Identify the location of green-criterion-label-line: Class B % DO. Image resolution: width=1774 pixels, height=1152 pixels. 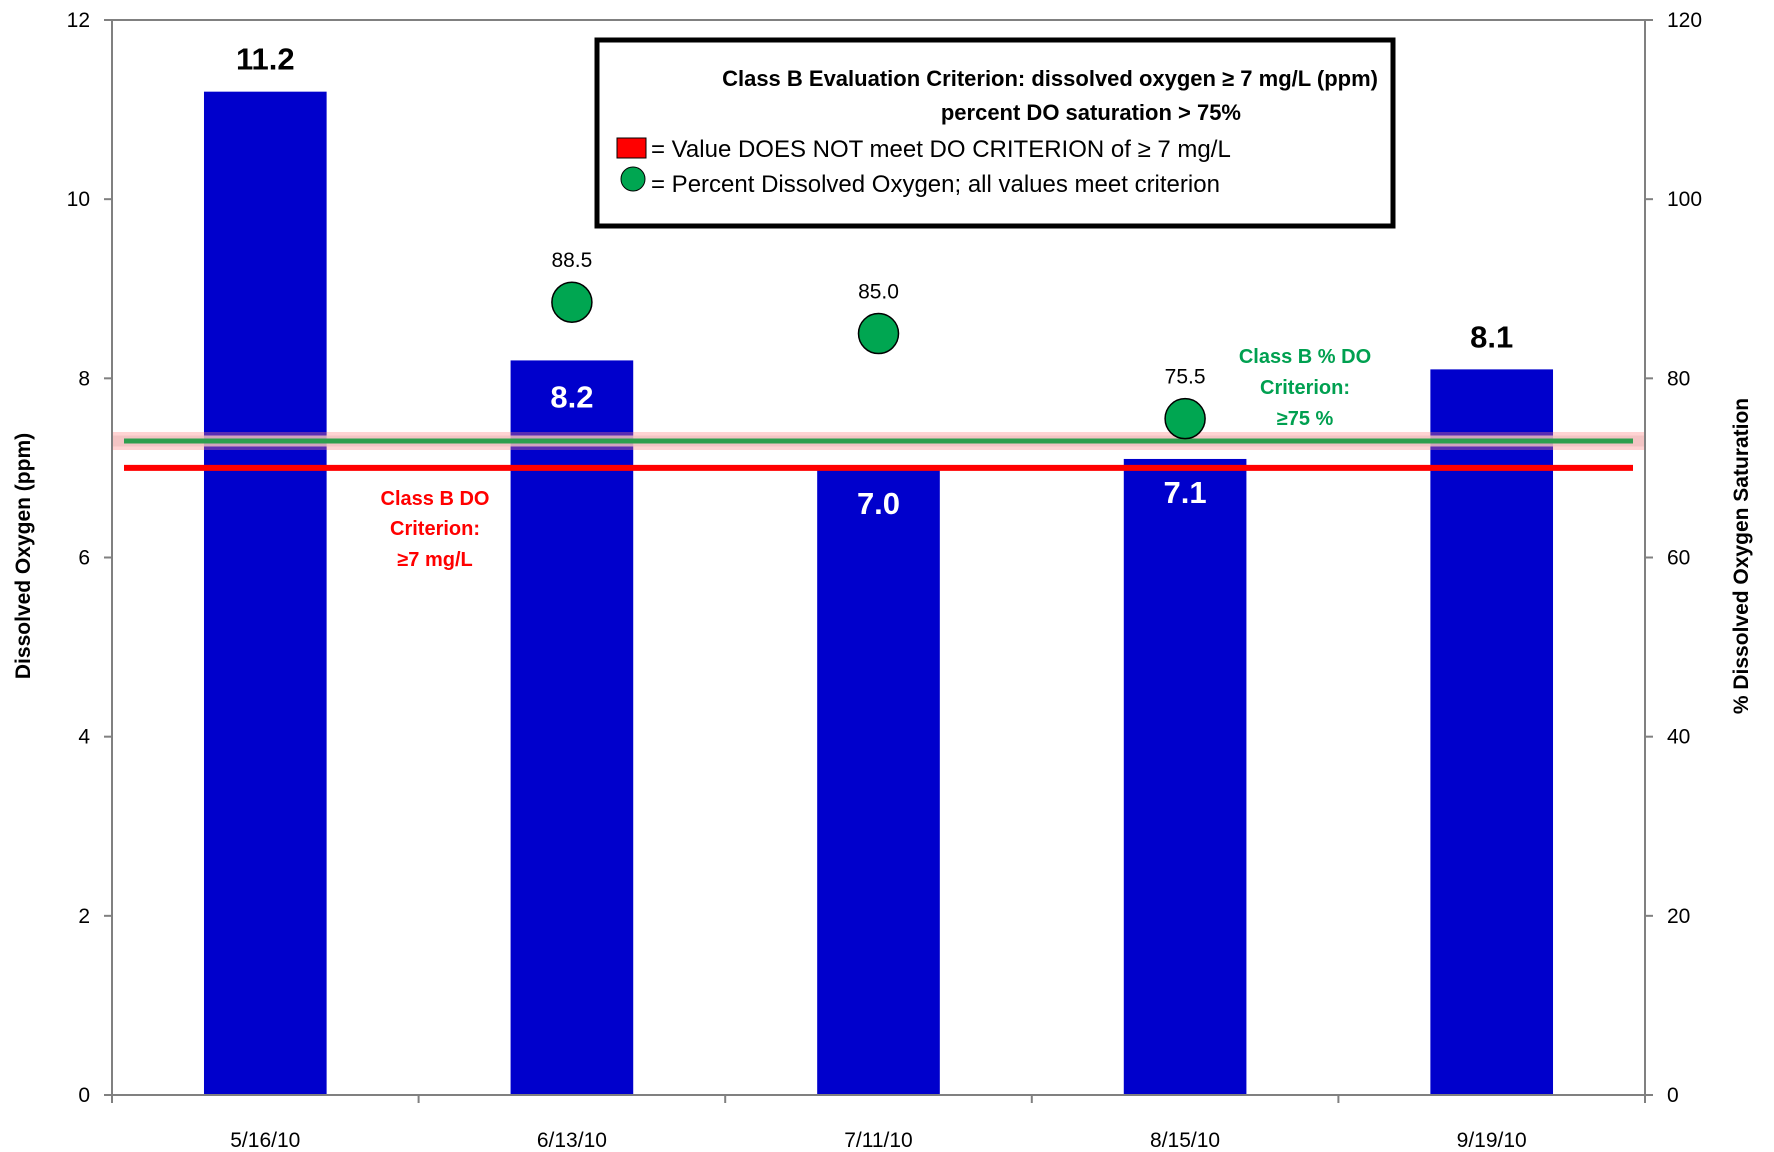
(1305, 357).